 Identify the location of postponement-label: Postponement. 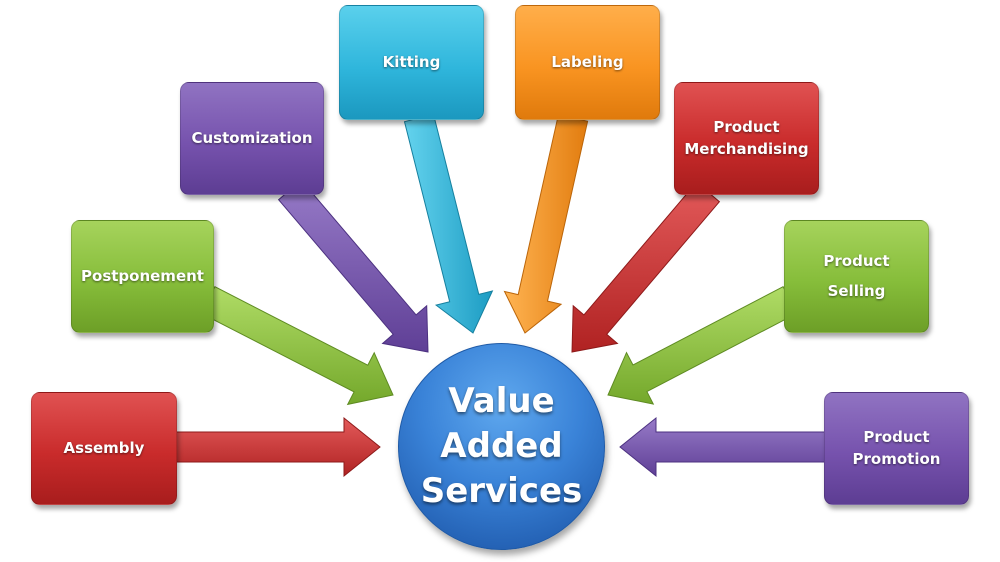
(142, 275).